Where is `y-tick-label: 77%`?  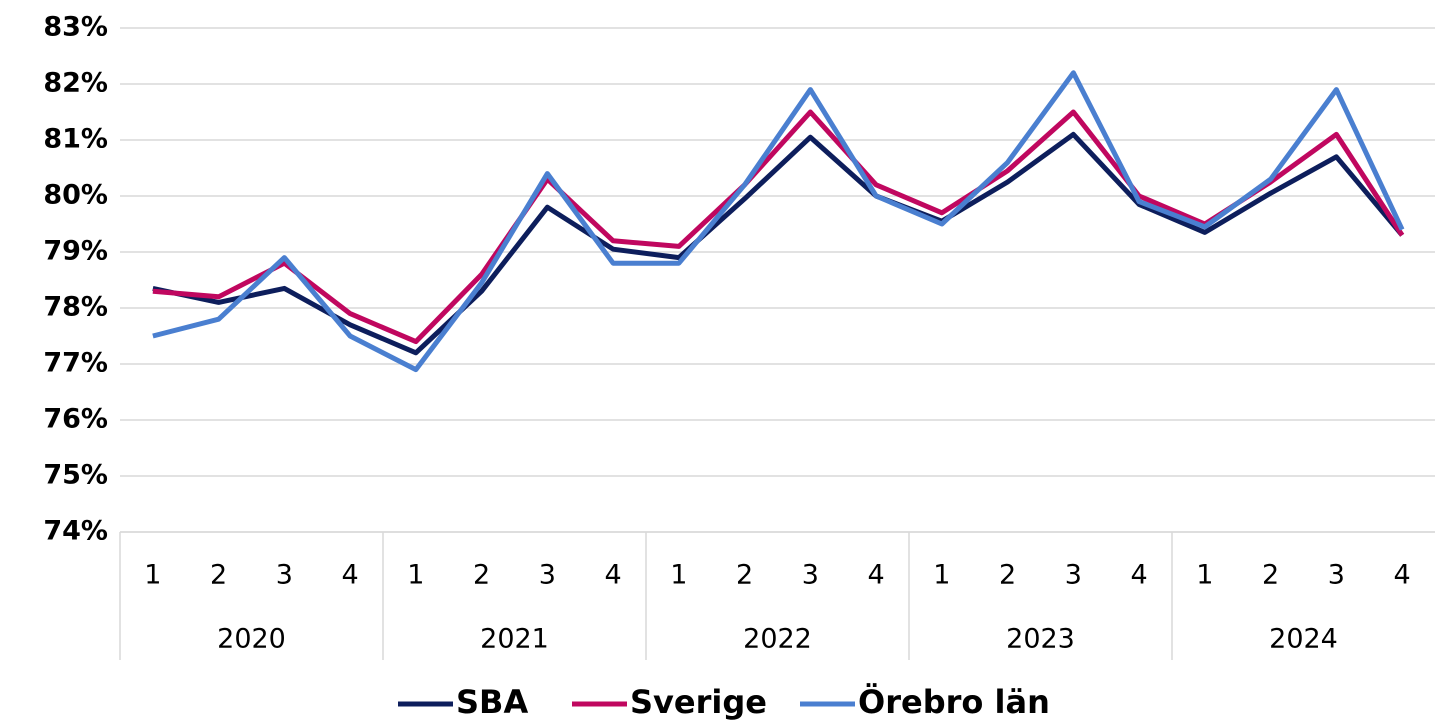
y-tick-label: 77% is located at coordinates (75, 363).